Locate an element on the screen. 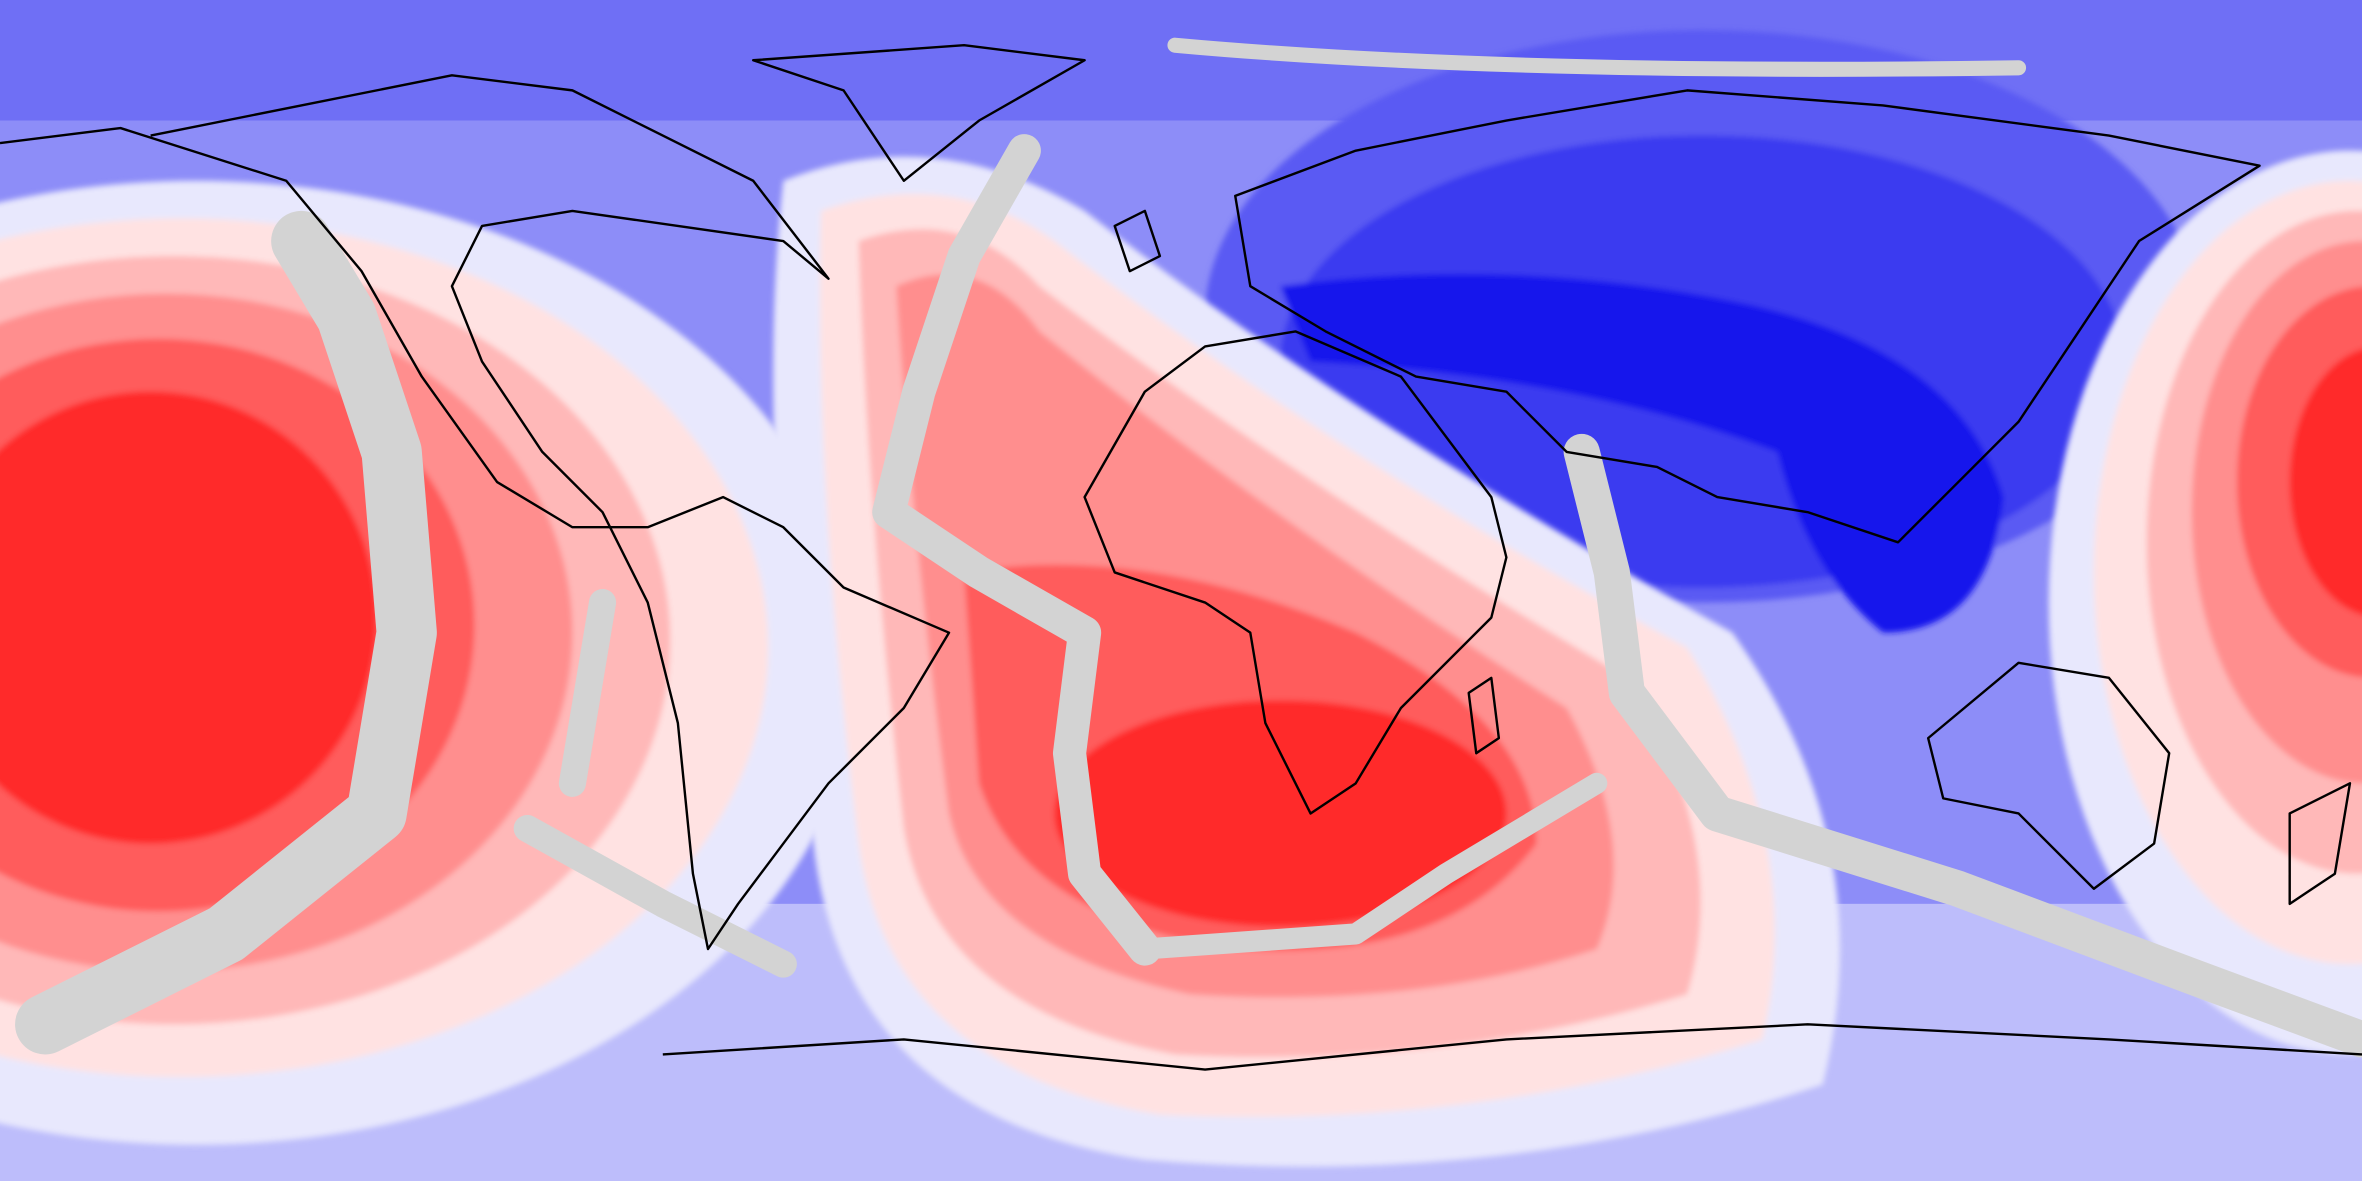 Image resolution: width=2362 pixels, height=1181 pixels. positive-anomaly-pacific-east is located at coordinates (2205, 602).